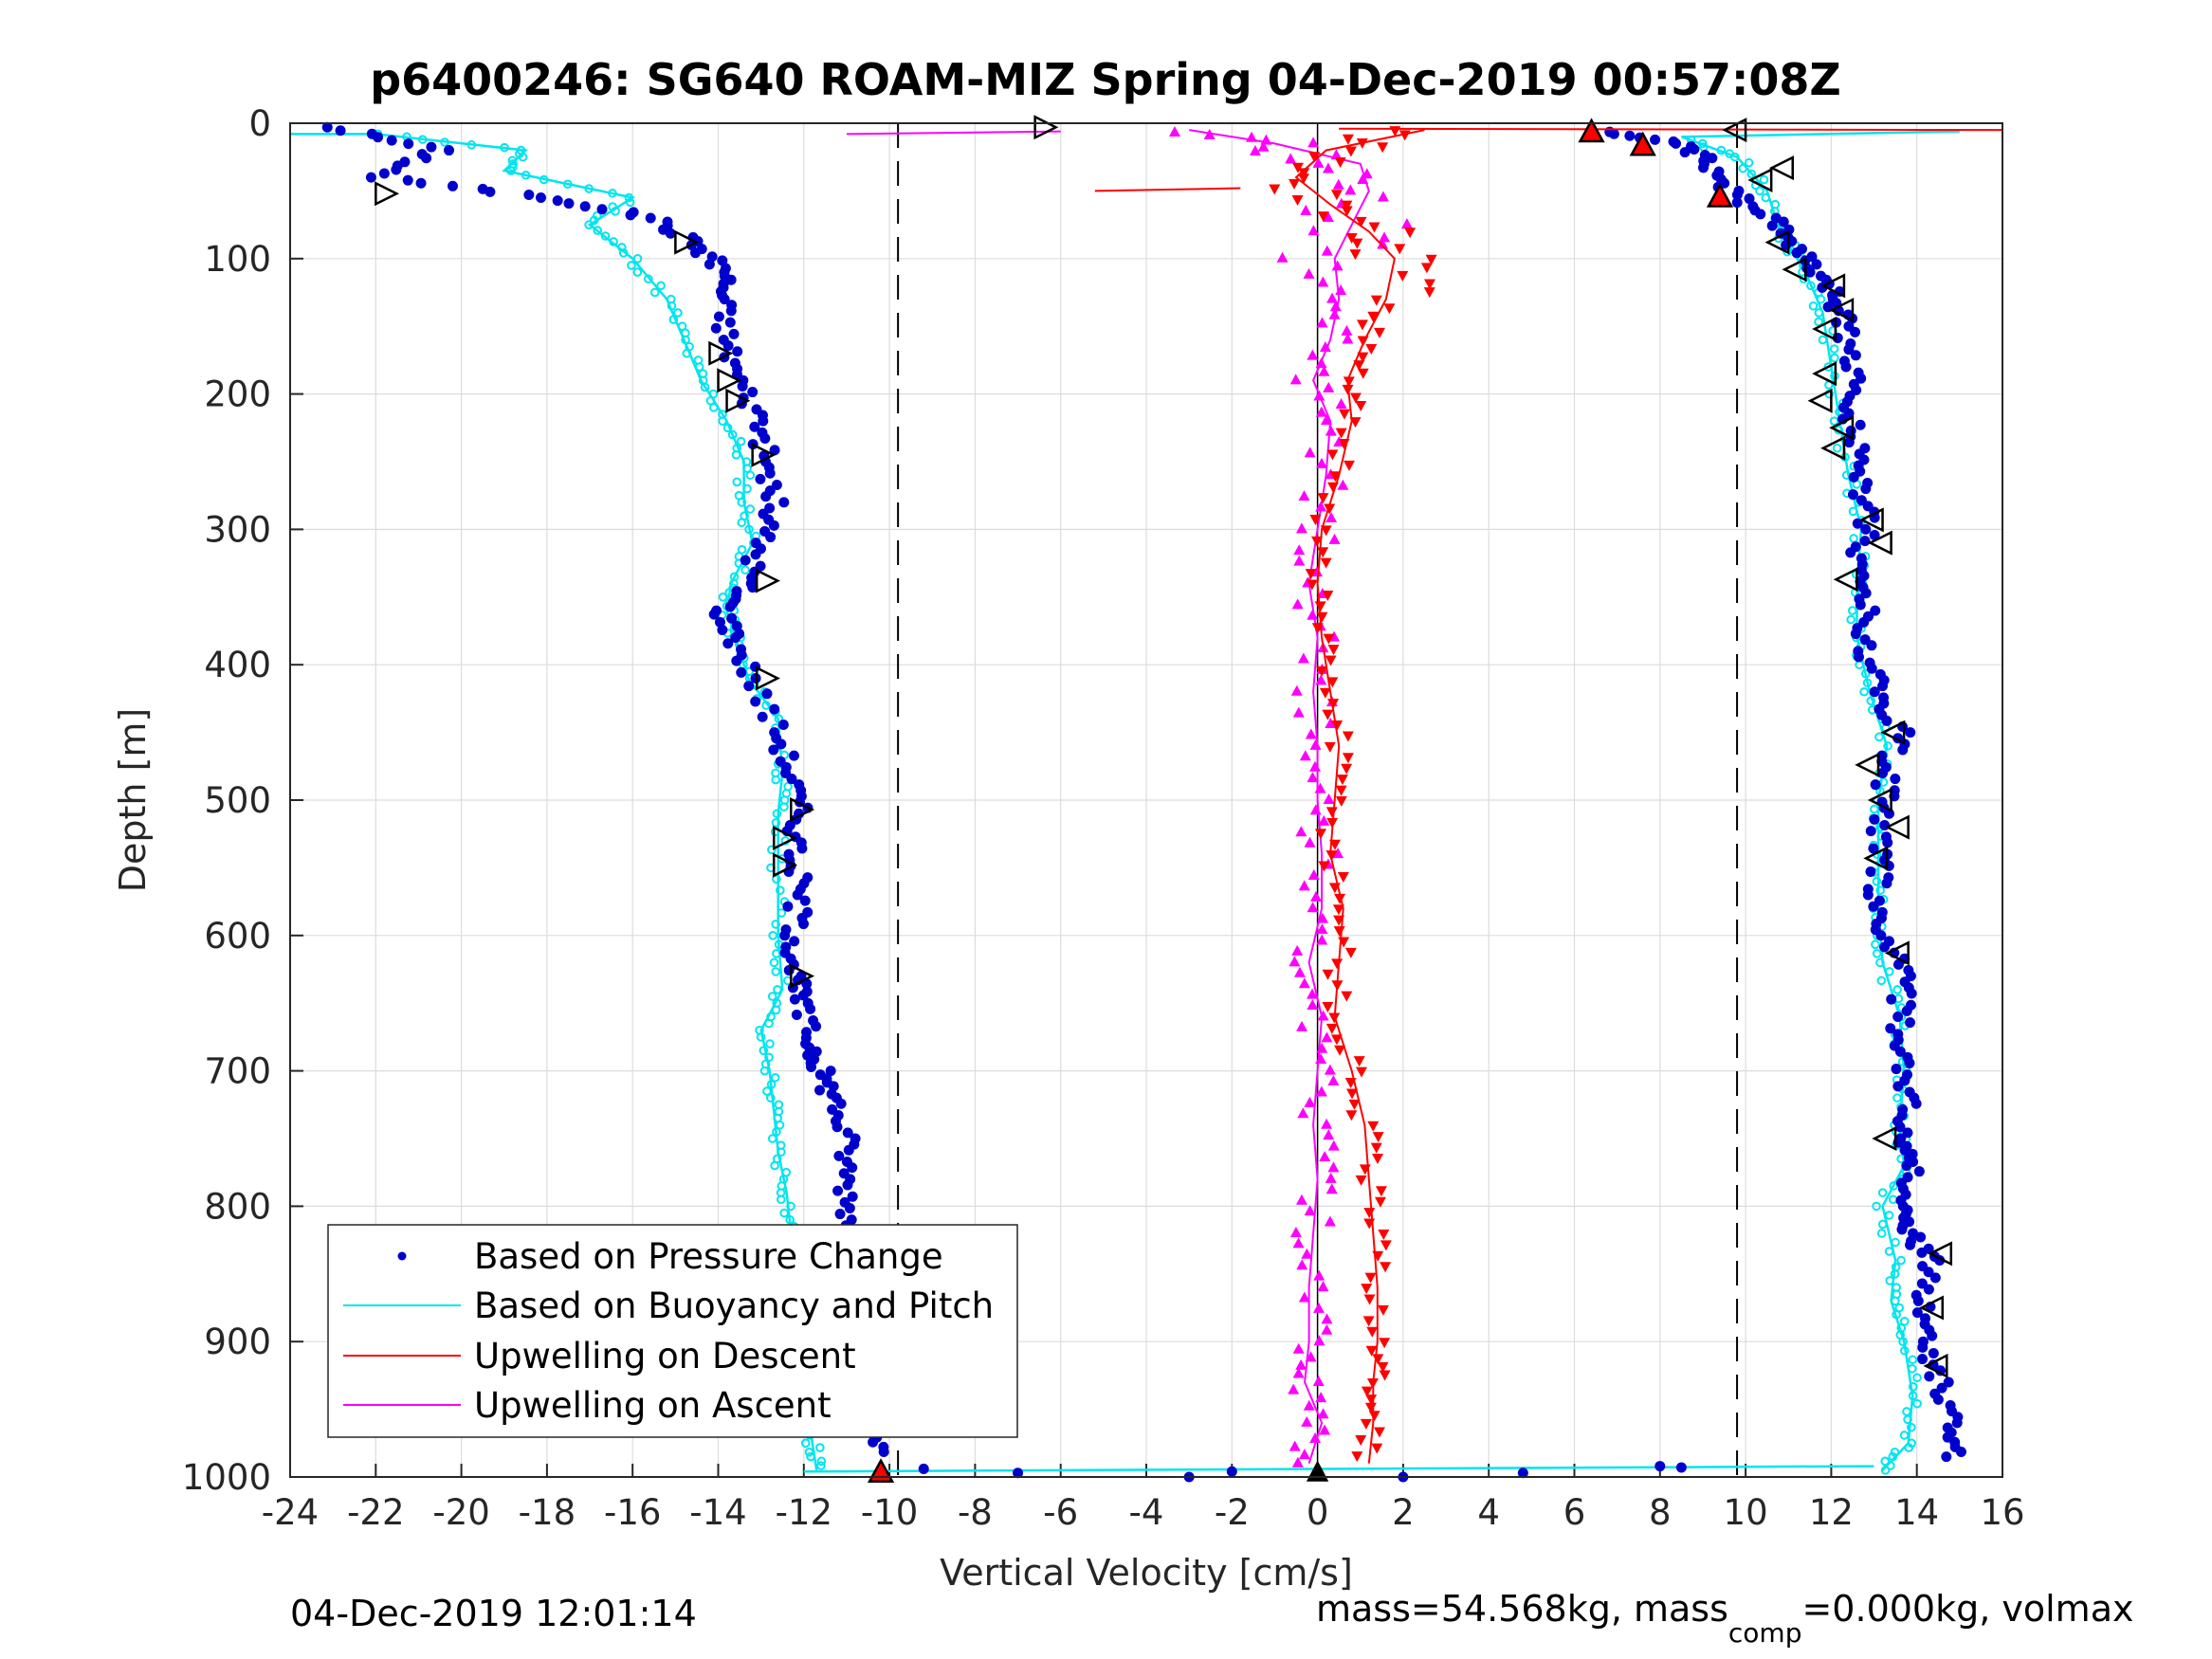 This screenshot has width=2212, height=1659. Describe the element at coordinates (734, 1305) in the screenshot. I see `legend-label-buoyancy: Based on Buoyancy and Pitch` at that location.